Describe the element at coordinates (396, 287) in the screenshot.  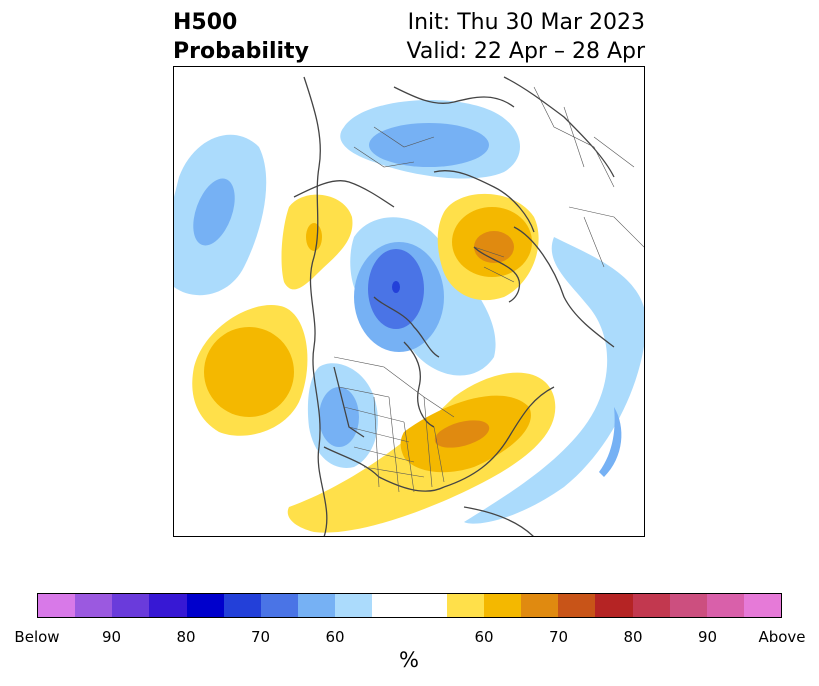
I see `below-90-arctic` at that location.